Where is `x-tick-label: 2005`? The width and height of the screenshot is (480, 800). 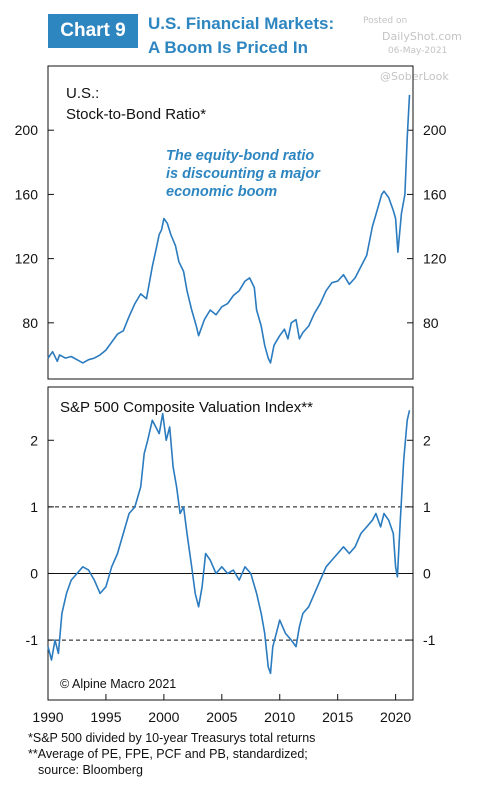 x-tick-label: 2005 is located at coordinates (221, 717).